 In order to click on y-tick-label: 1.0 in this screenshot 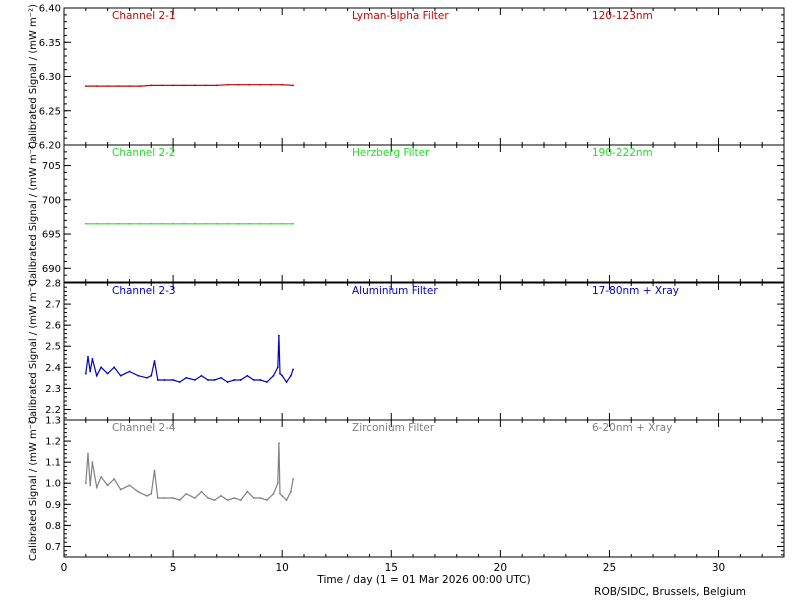, I will do `click(53, 484)`.